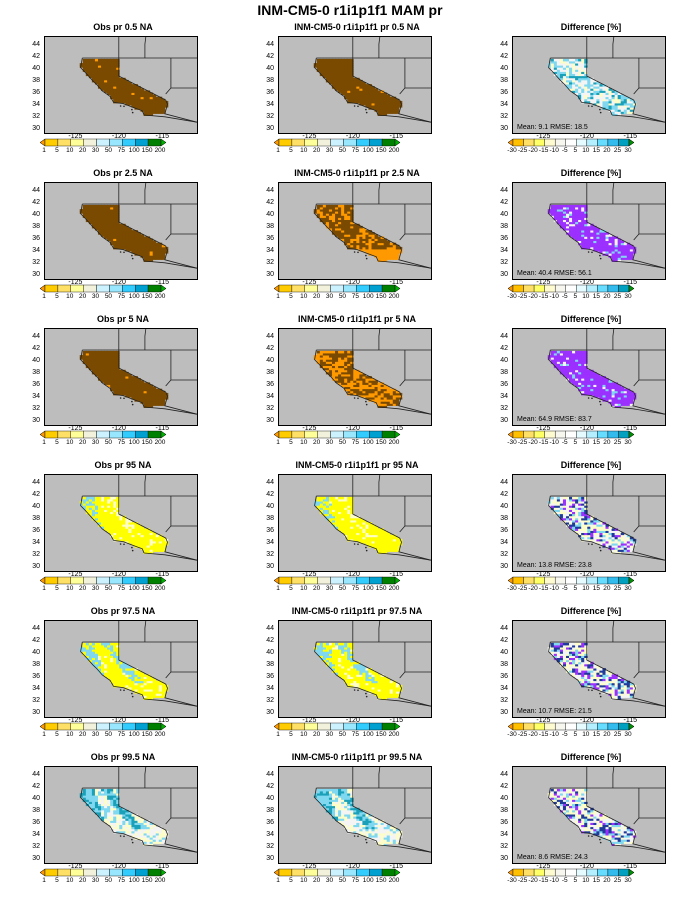  I want to click on map-frame, so click(355, 669).